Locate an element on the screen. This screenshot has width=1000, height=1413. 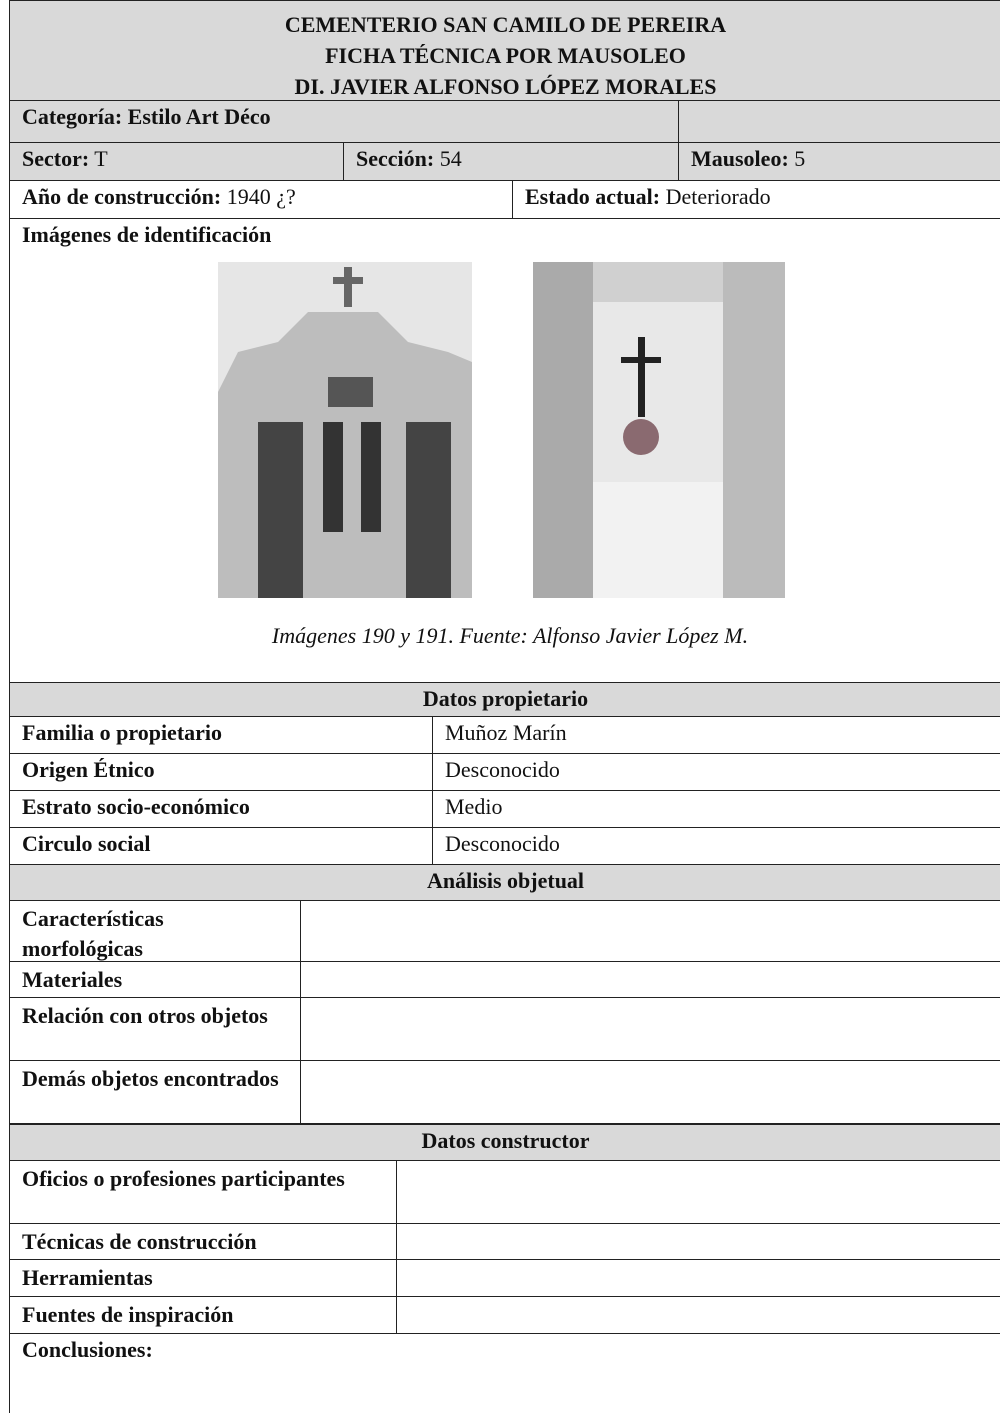
category-cell: Categoría: Estilo Art Déco is located at coordinates (344, 121).